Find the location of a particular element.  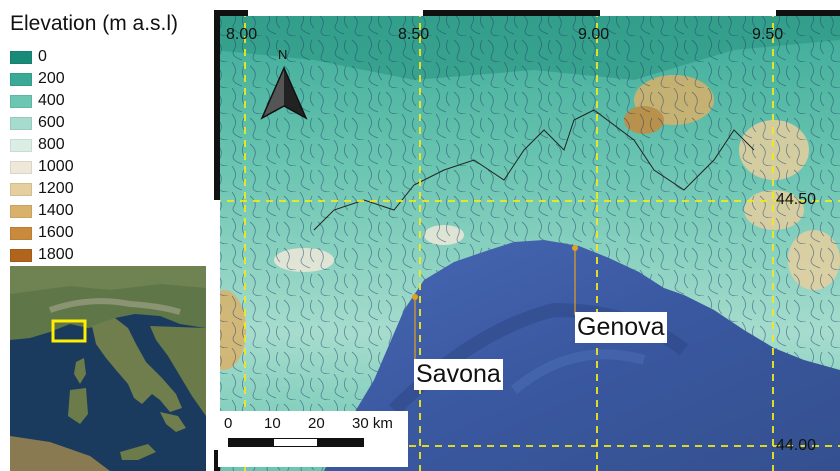

legend-item: 400 is located at coordinates (42, 101).